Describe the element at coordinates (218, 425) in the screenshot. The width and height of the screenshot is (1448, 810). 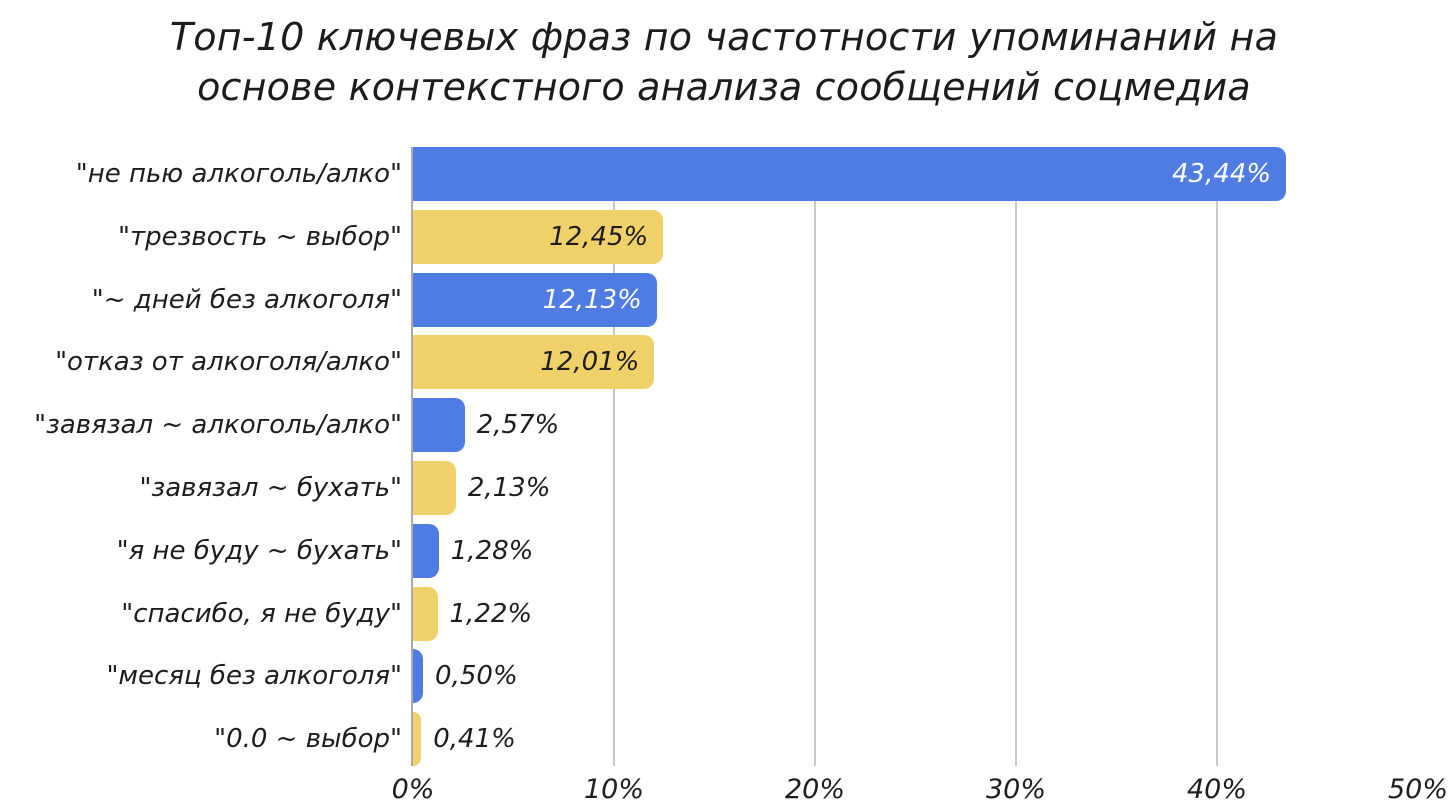
I see `category-label: "завязал ~ алкоголь/алко"` at that location.